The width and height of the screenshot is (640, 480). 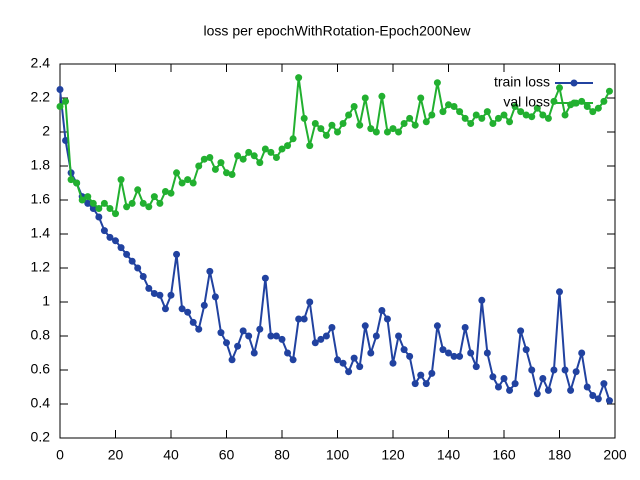 What do you see at coordinates (41, 403) in the screenshot?
I see `y-tick-label: 0.4` at bounding box center [41, 403].